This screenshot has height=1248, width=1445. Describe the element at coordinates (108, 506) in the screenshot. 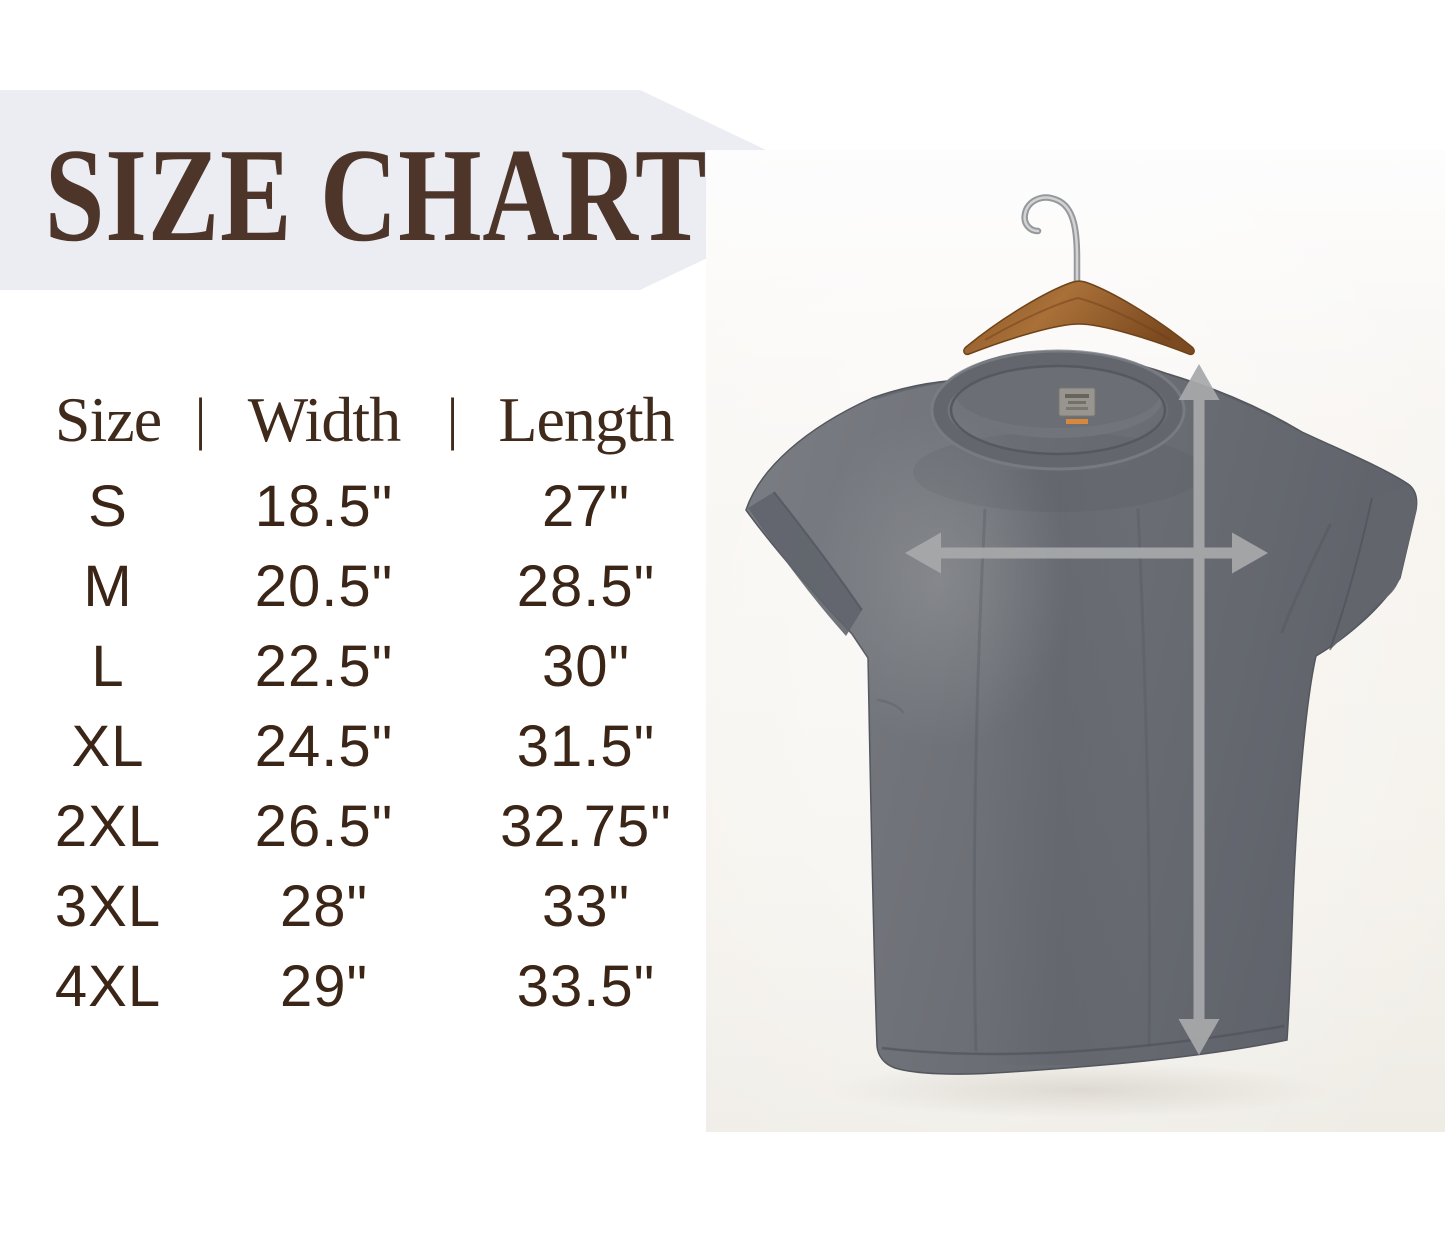

I see `size-cell: S` at that location.